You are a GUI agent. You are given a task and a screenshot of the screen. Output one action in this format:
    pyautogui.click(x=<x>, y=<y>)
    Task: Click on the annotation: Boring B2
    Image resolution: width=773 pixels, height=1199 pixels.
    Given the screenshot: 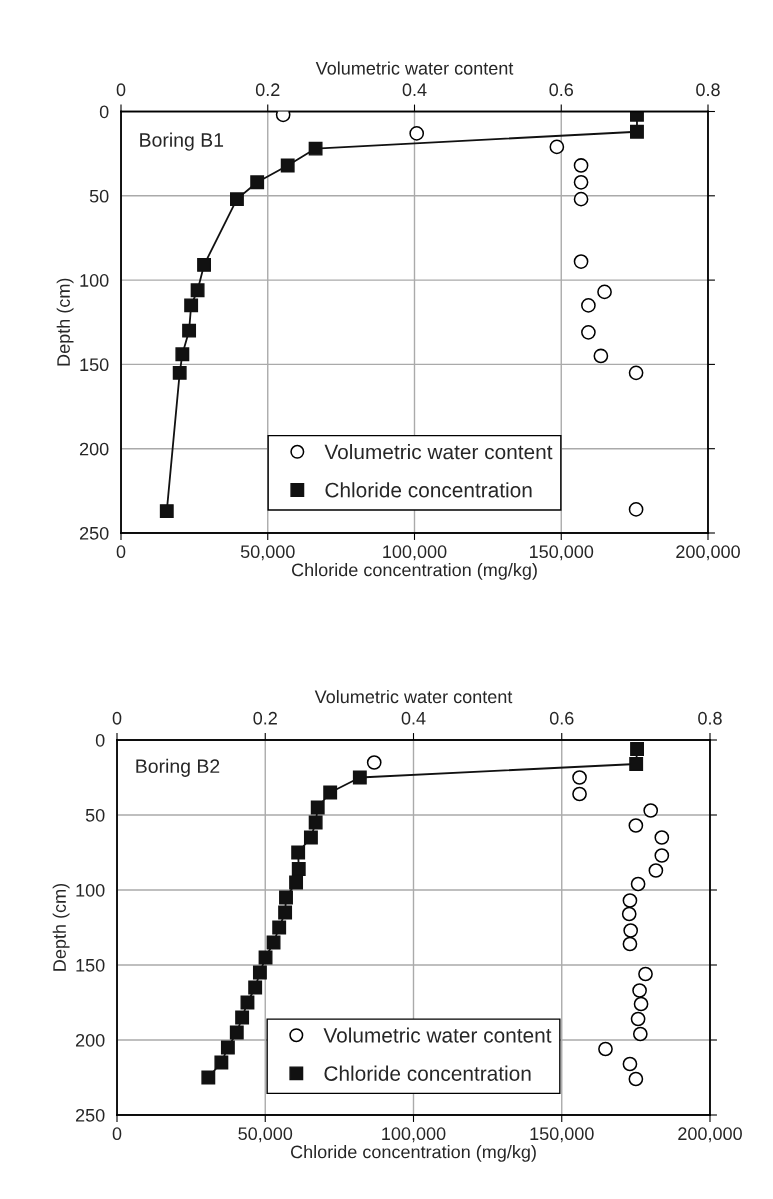 What is the action you would take?
    pyautogui.click(x=178, y=767)
    